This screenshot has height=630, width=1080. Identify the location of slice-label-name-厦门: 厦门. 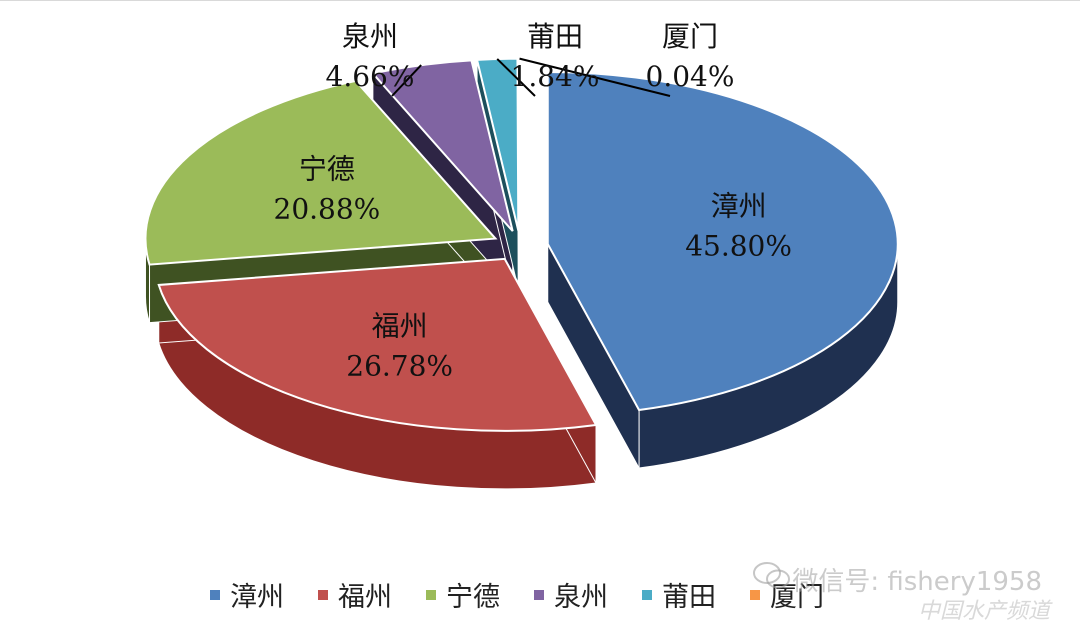
(690, 36).